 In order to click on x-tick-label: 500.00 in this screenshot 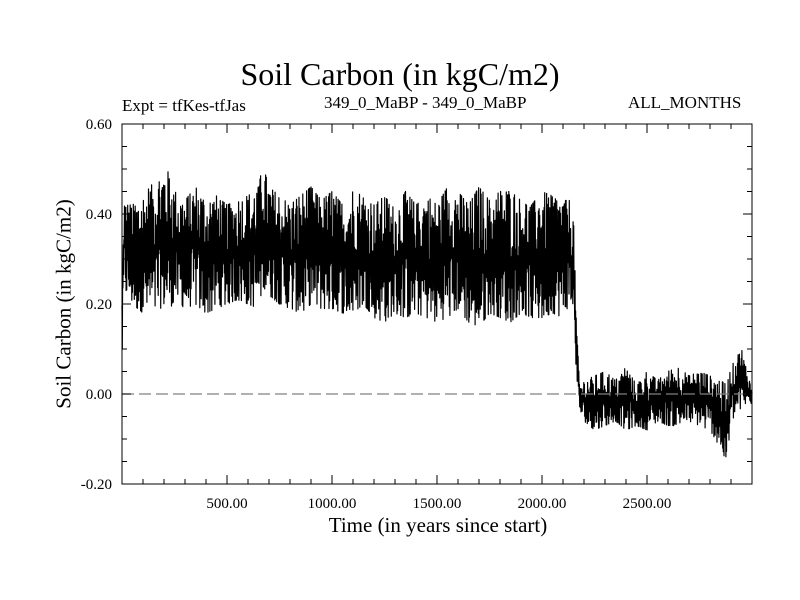, I will do `click(226, 504)`.